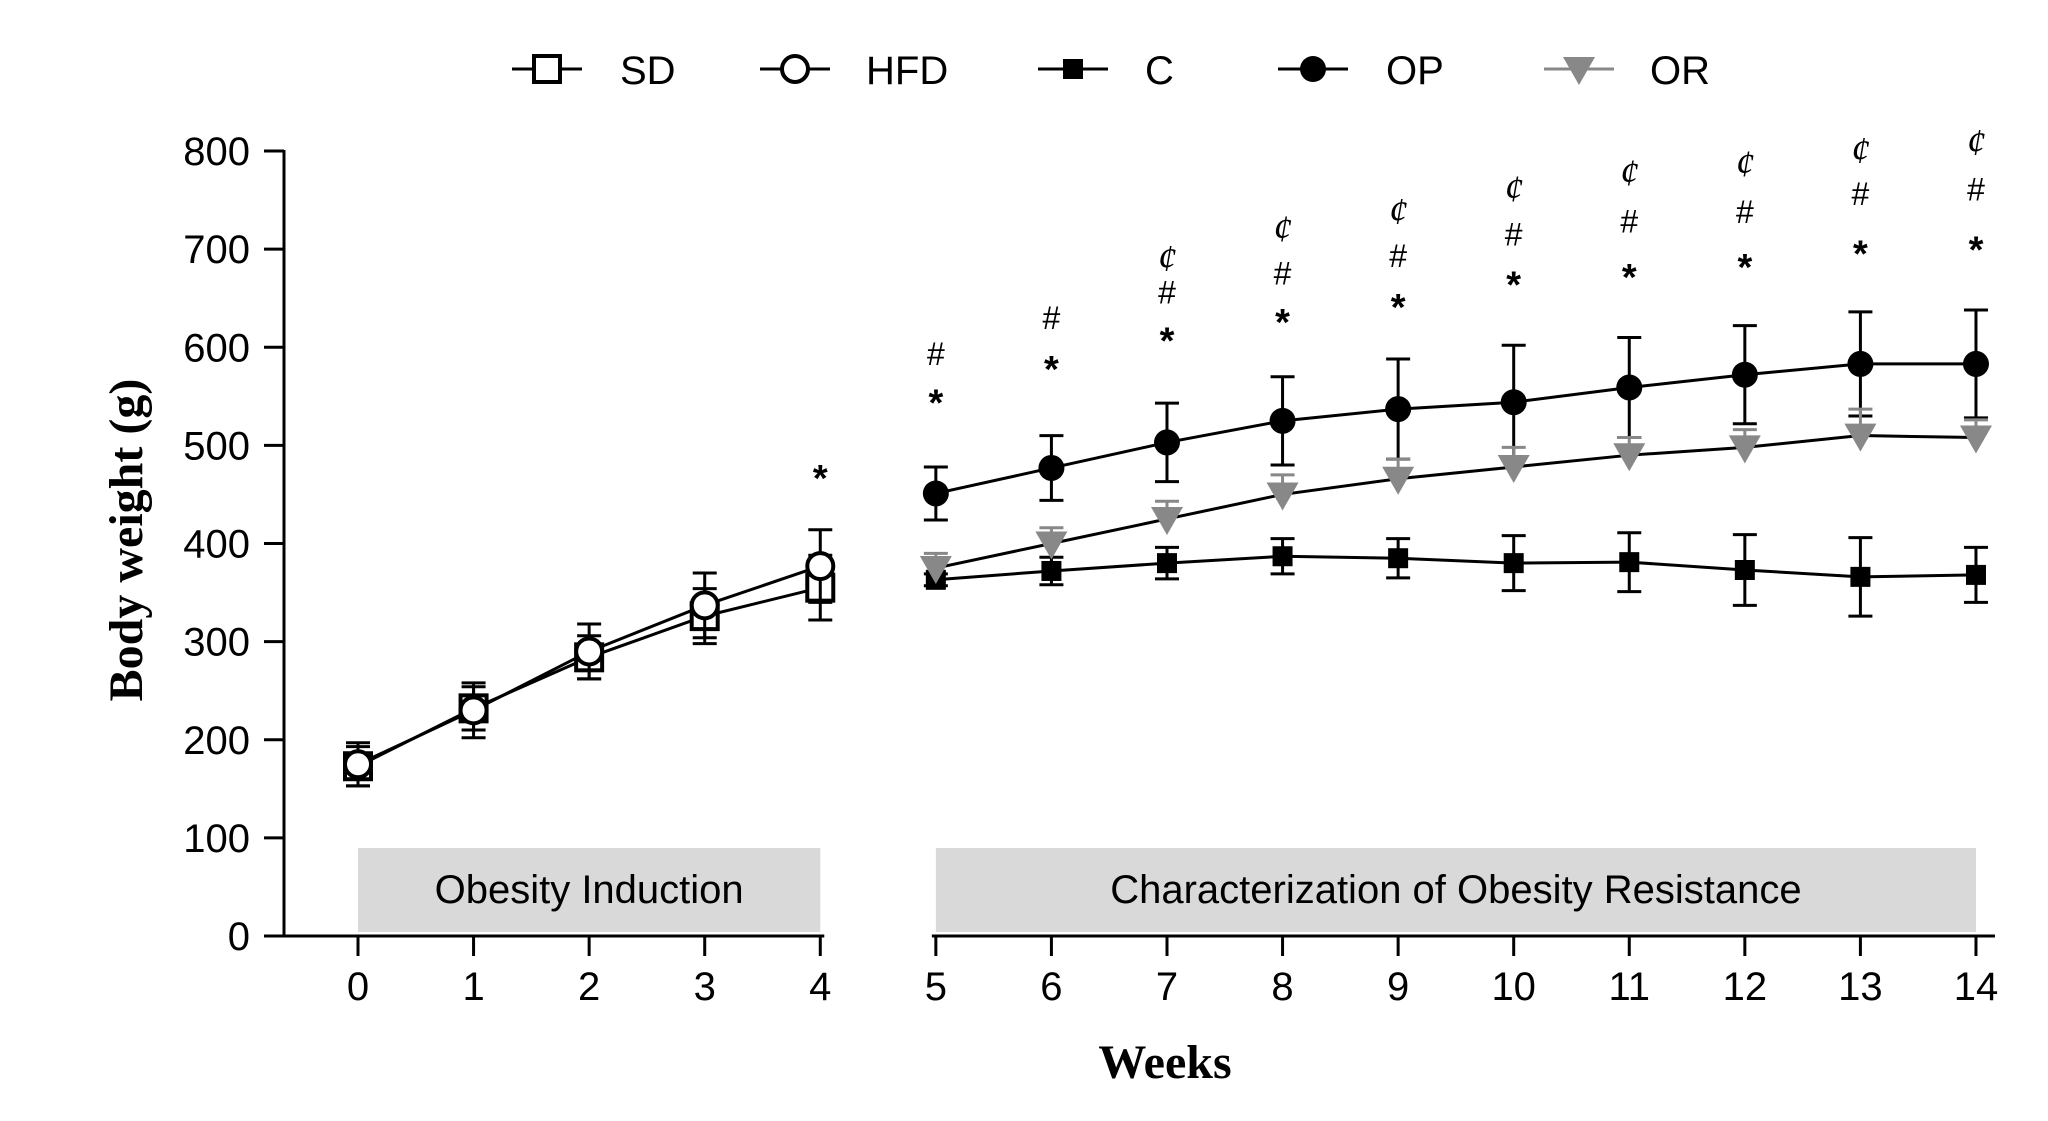 The height and width of the screenshot is (1121, 2048). Describe the element at coordinates (216, 741) in the screenshot. I see `y-tick-label-200: 200` at that location.